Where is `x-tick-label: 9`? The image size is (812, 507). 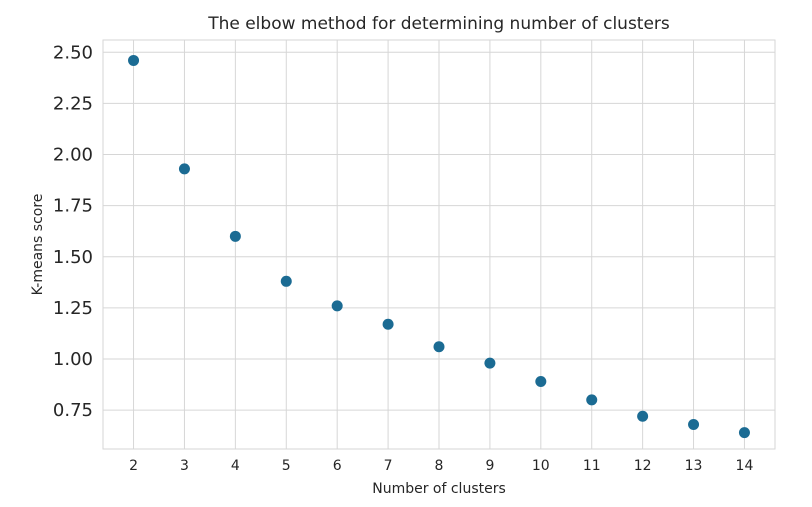 x-tick-label: 9 is located at coordinates (489, 466).